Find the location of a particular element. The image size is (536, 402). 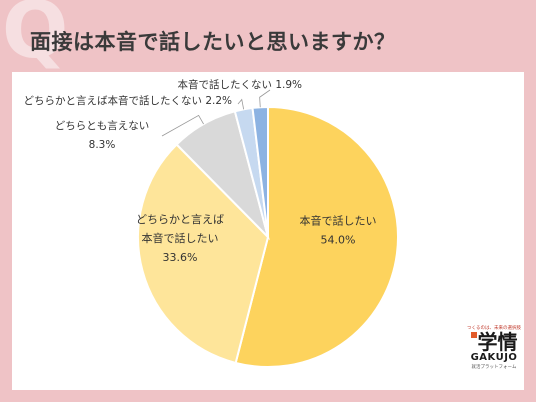

slice-value-label: 8.3% is located at coordinates (102, 145).